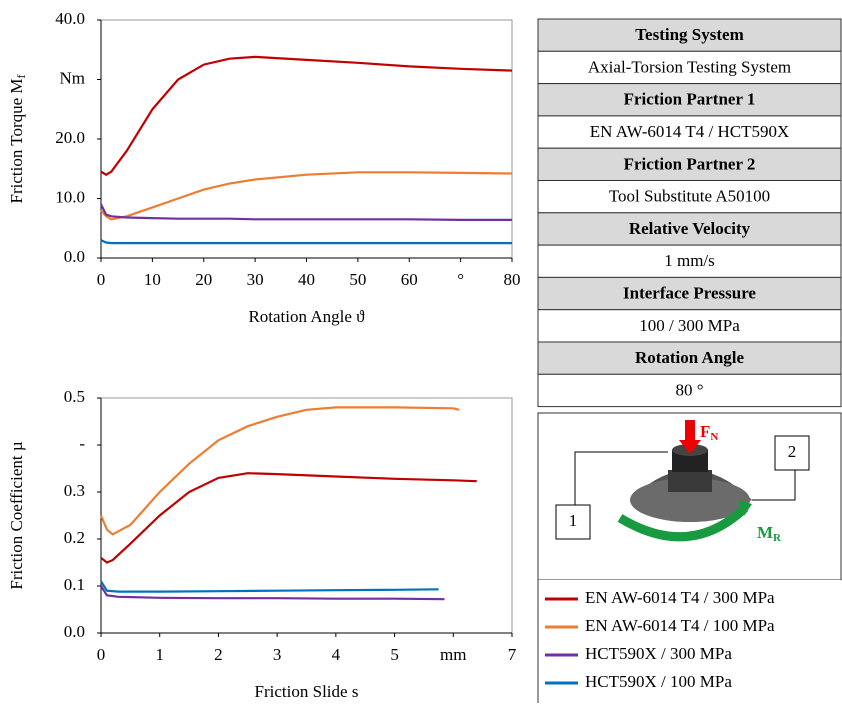  Describe the element at coordinates (357, 279) in the screenshot. I see `x-tick-label: 50` at that location.